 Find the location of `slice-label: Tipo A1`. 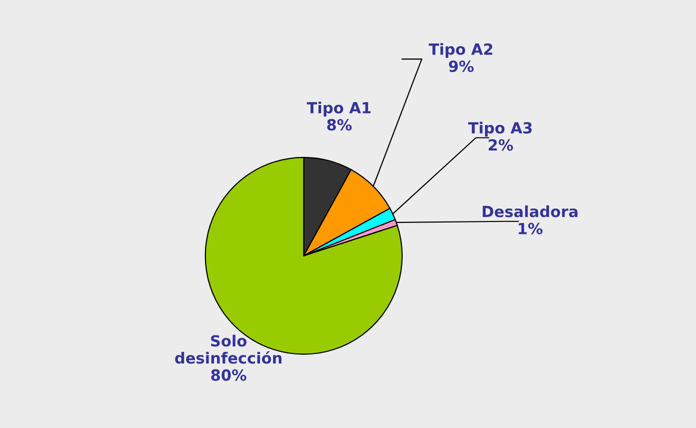

slice-label: Tipo A1 is located at coordinates (338, 109).